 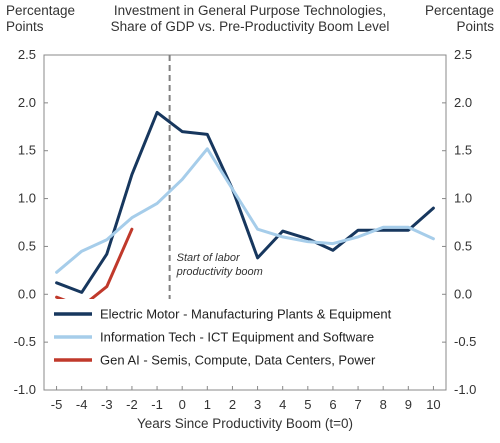 I want to click on x-tick-label: 0, so click(x=182, y=404).